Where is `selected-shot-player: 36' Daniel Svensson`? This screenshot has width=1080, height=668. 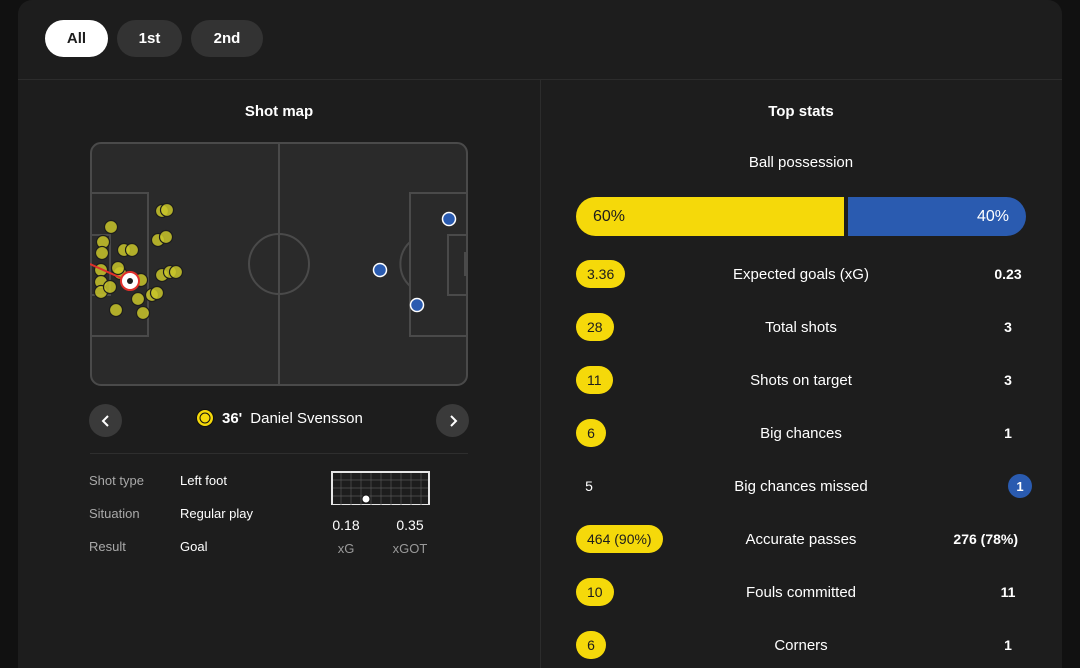
selected-shot-player: 36' Daniel Svensson is located at coordinates (279, 418).